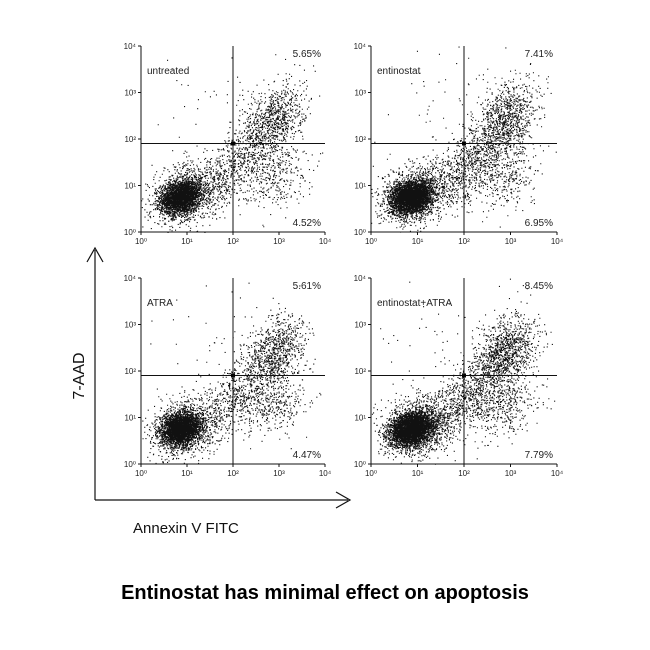 This screenshot has height=650, width=650. Describe the element at coordinates (539, 286) in the screenshot. I see `upper-right-percent: 8.45%` at that location.